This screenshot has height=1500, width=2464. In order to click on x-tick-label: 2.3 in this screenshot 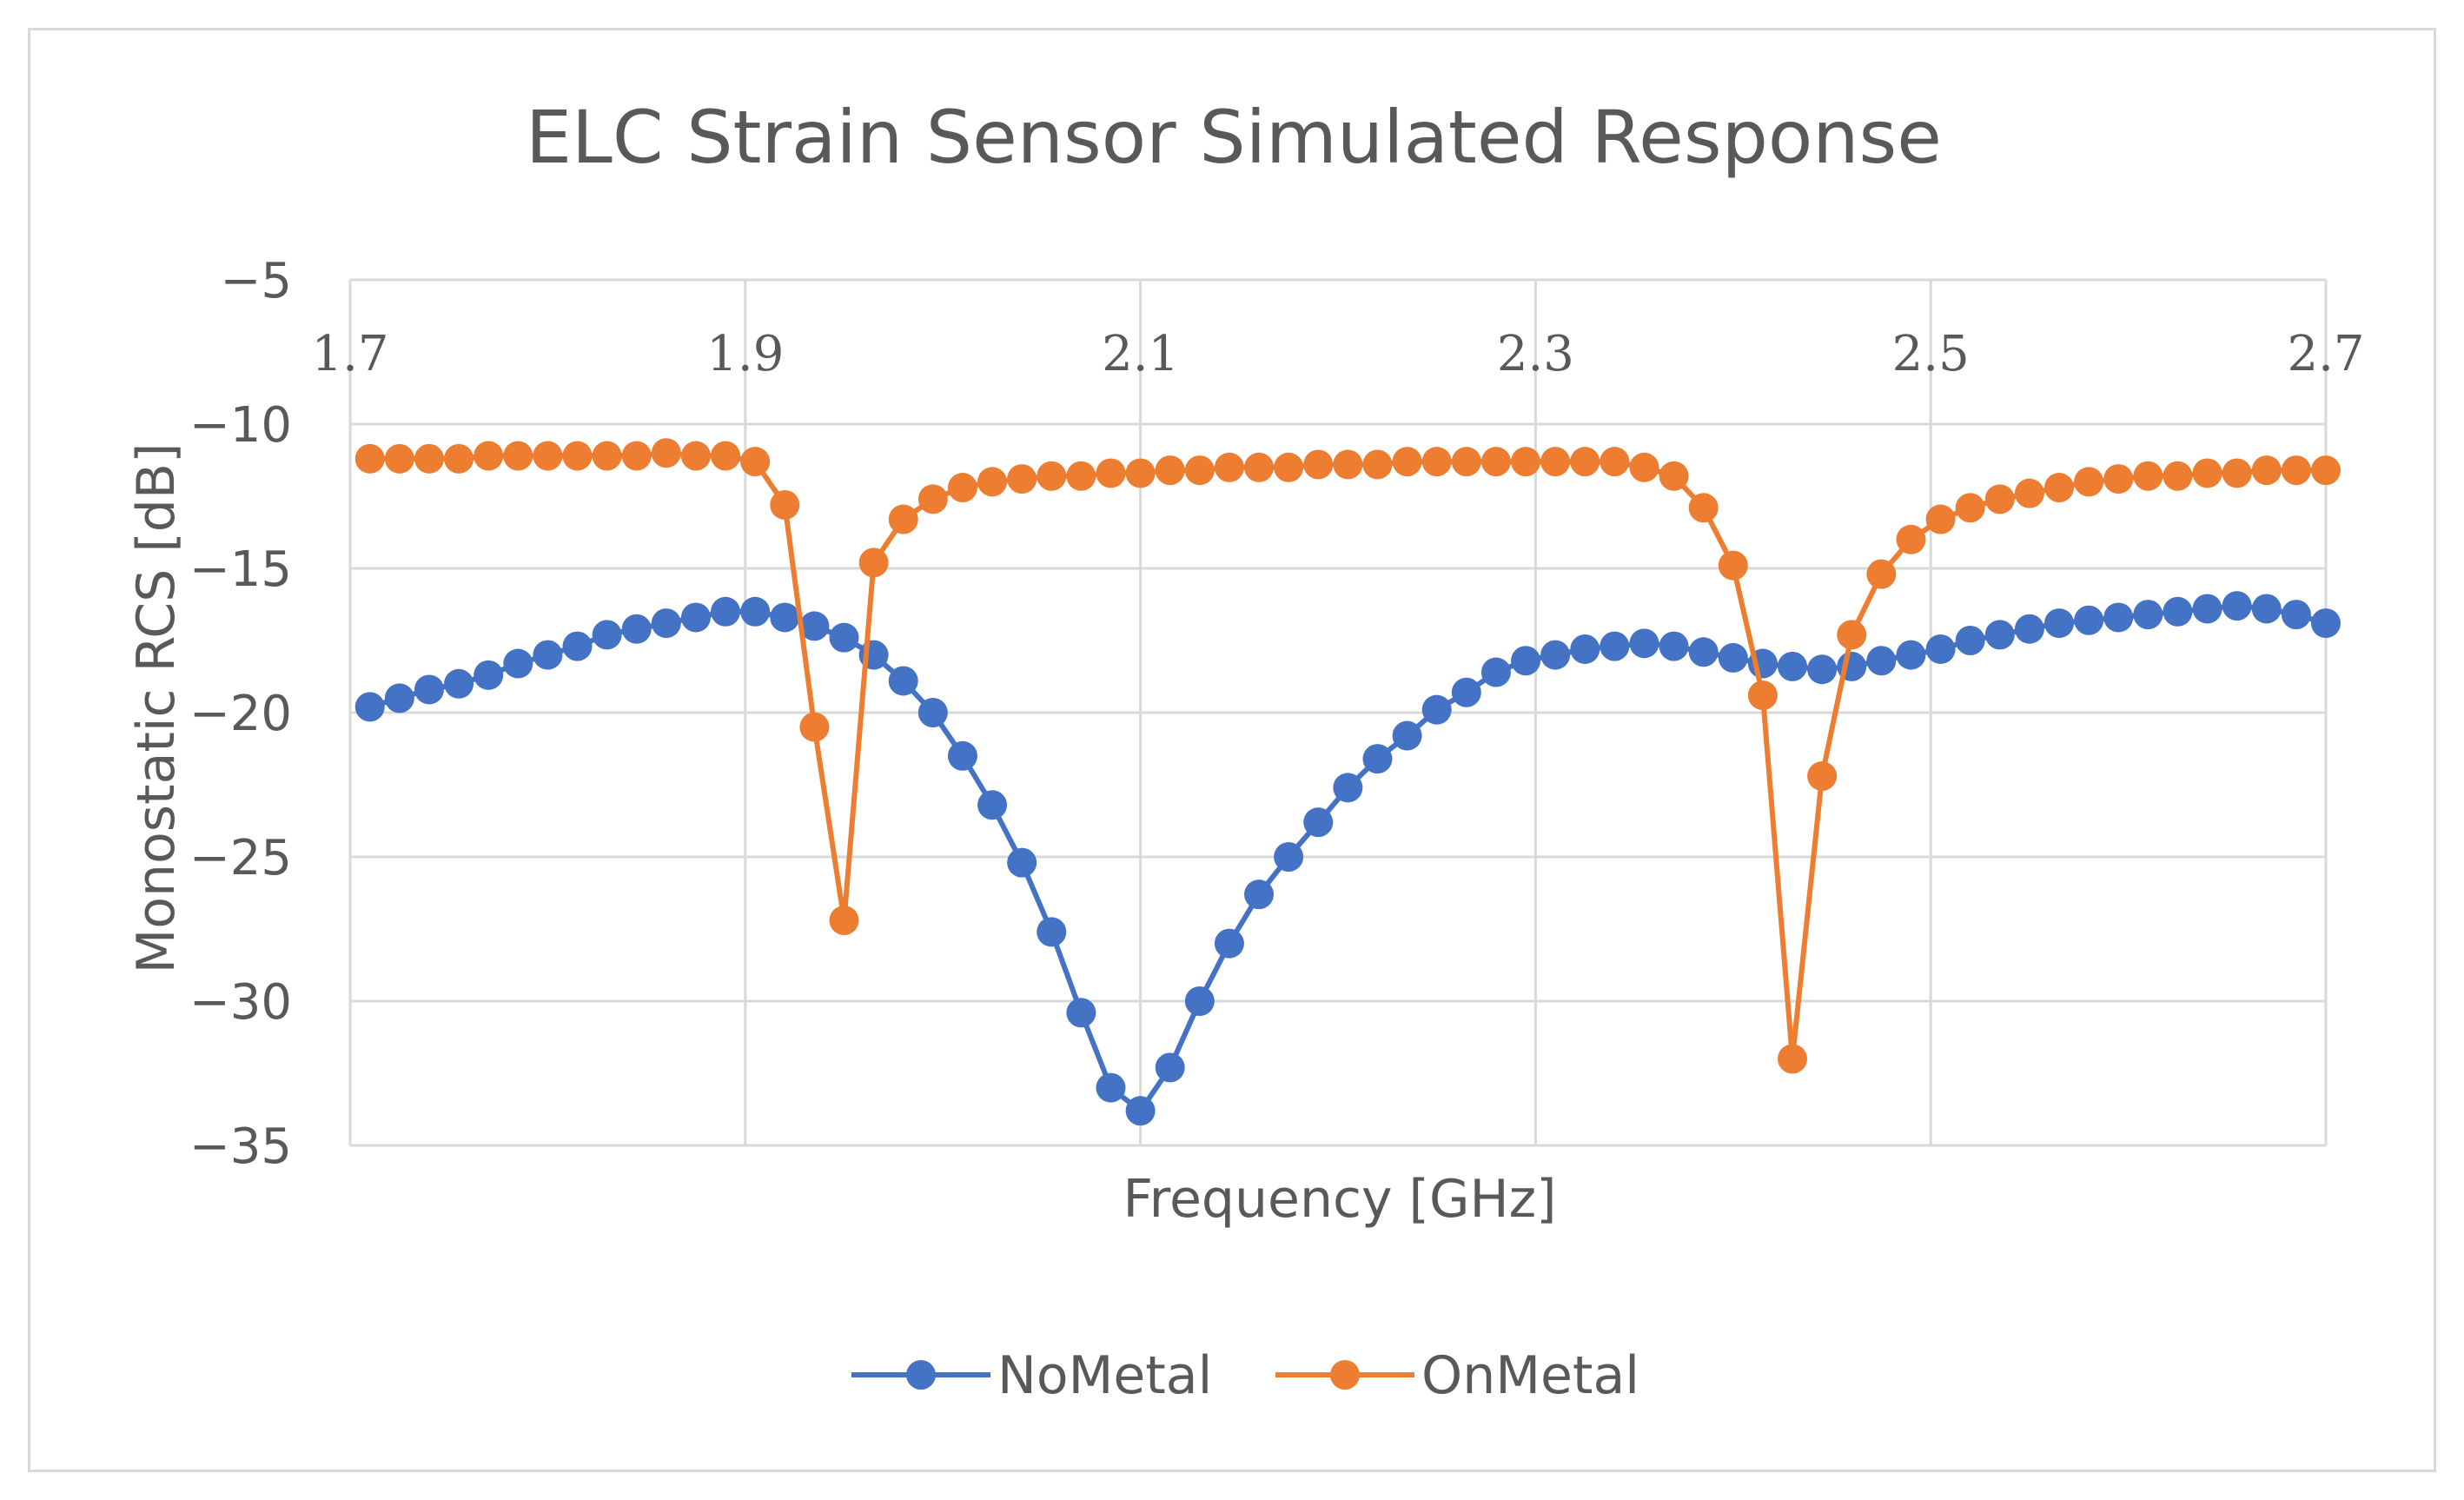, I will do `click(1535, 354)`.